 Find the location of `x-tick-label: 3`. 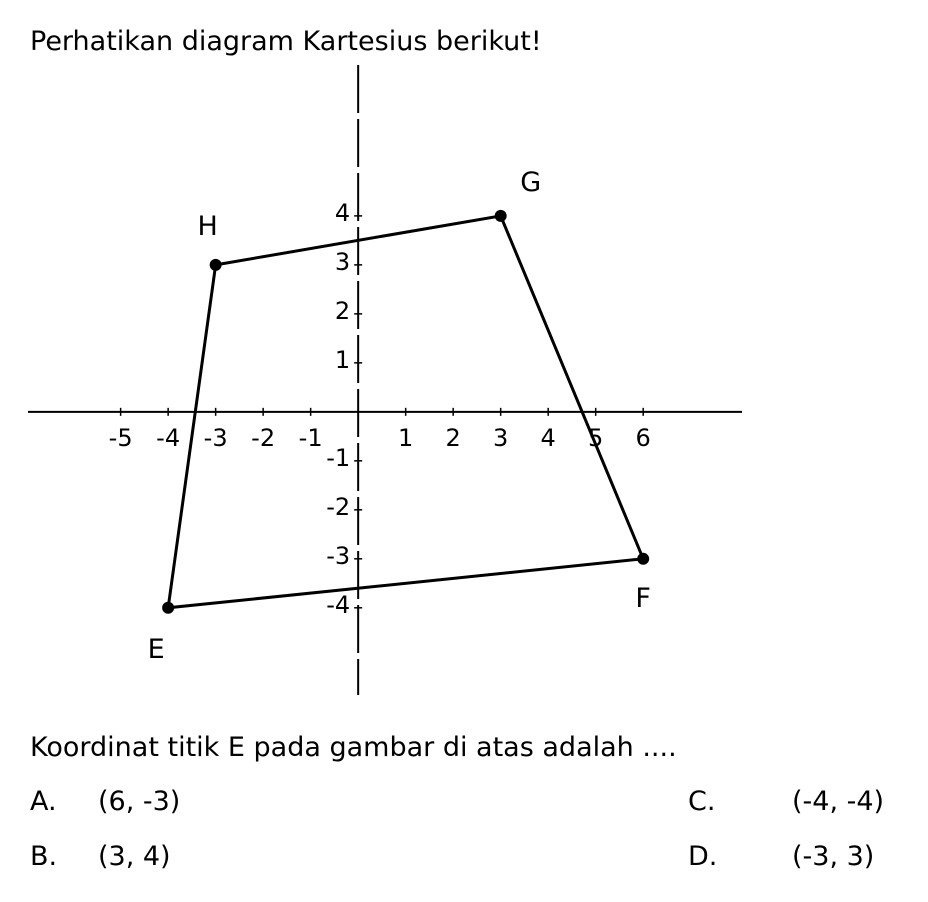

x-tick-label: 3 is located at coordinates (500, 438).